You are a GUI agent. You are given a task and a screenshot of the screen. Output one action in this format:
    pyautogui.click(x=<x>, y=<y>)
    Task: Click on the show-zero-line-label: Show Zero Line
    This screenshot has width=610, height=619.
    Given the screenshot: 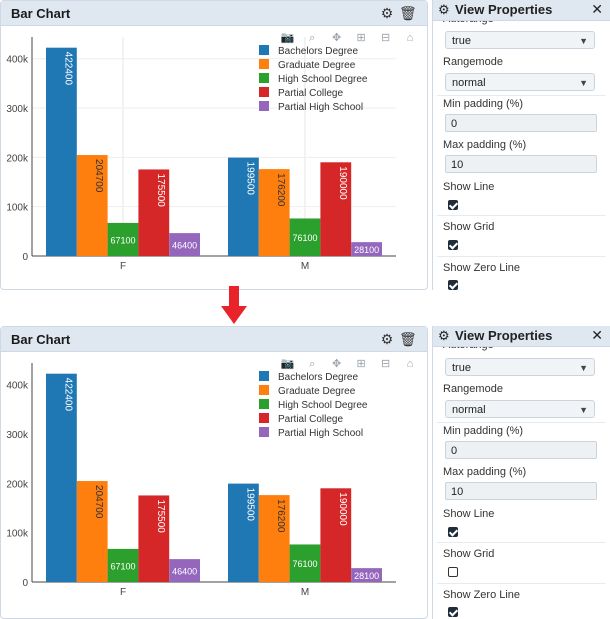 What is the action you would take?
    pyautogui.click(x=482, y=268)
    